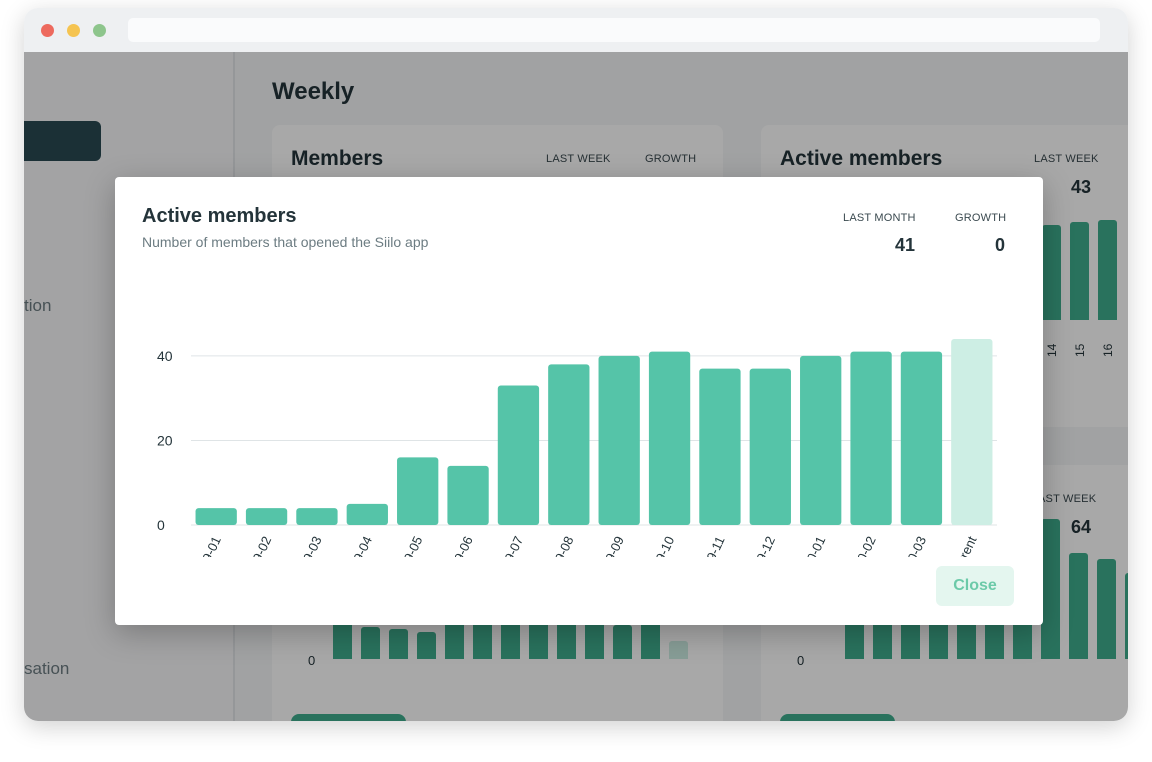  What do you see at coordinates (837, 717) in the screenshot?
I see `bottom-card-button` at bounding box center [837, 717].